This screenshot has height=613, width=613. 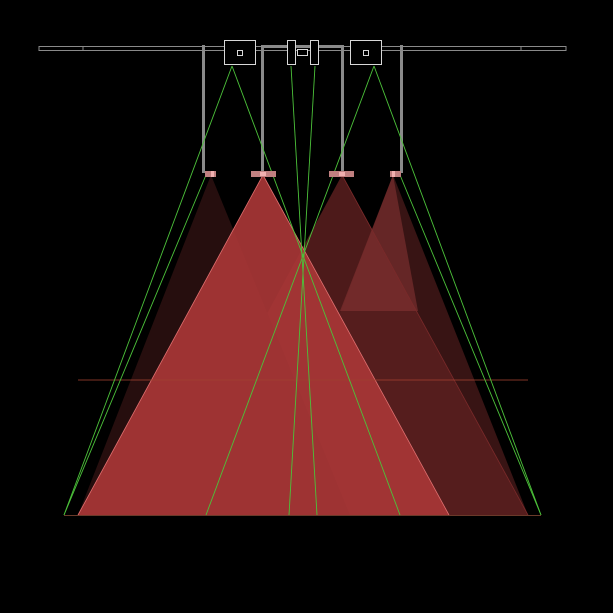 What do you see at coordinates (302, 46) in the screenshot?
I see `rod-crossbar` at bounding box center [302, 46].